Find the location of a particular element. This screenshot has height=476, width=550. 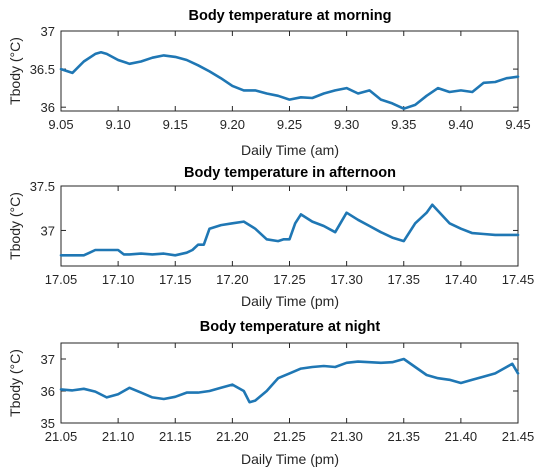

x-tick-label: 21.10 is located at coordinates (118, 436).